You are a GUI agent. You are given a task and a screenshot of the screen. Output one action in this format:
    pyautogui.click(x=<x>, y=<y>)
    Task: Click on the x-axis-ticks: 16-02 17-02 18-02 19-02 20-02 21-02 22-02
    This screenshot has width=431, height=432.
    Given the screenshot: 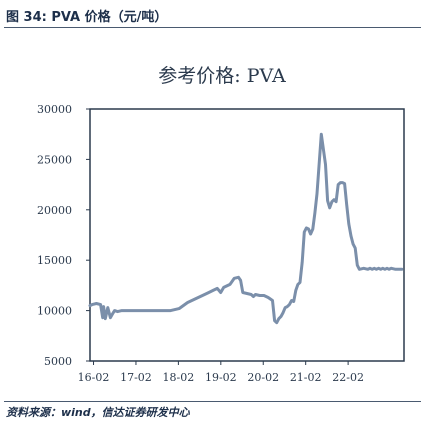 What is the action you would take?
    pyautogui.click(x=221, y=372)
    